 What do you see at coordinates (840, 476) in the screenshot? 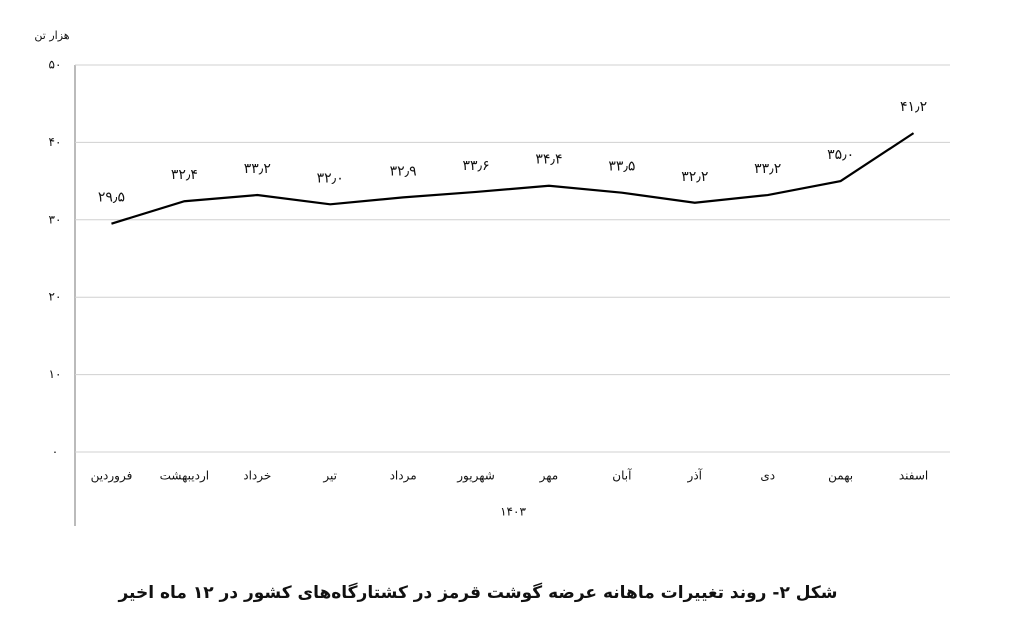
I see `x-tick-label: بهمن` at bounding box center [840, 476].